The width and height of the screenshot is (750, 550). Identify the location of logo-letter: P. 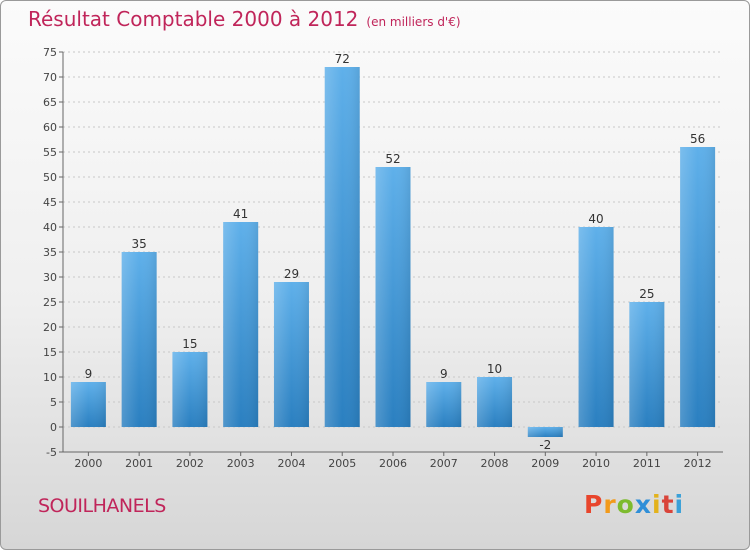
(594, 504).